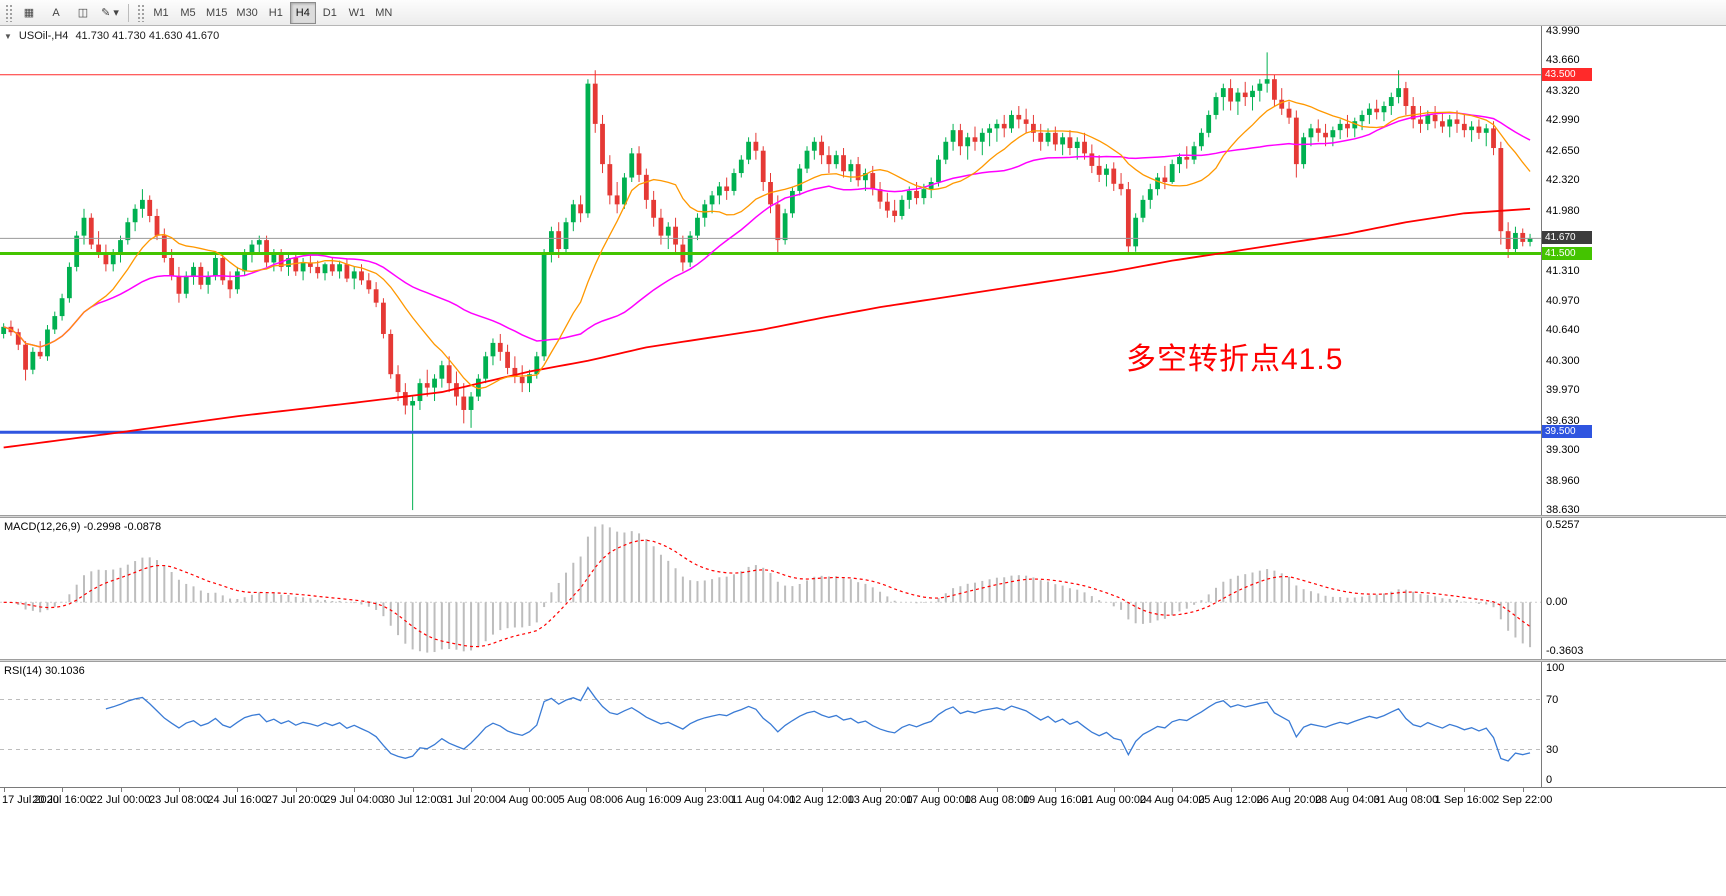  Describe the element at coordinates (1235, 359) in the screenshot. I see `chart-annotation: 多空转折点41.5` at that location.